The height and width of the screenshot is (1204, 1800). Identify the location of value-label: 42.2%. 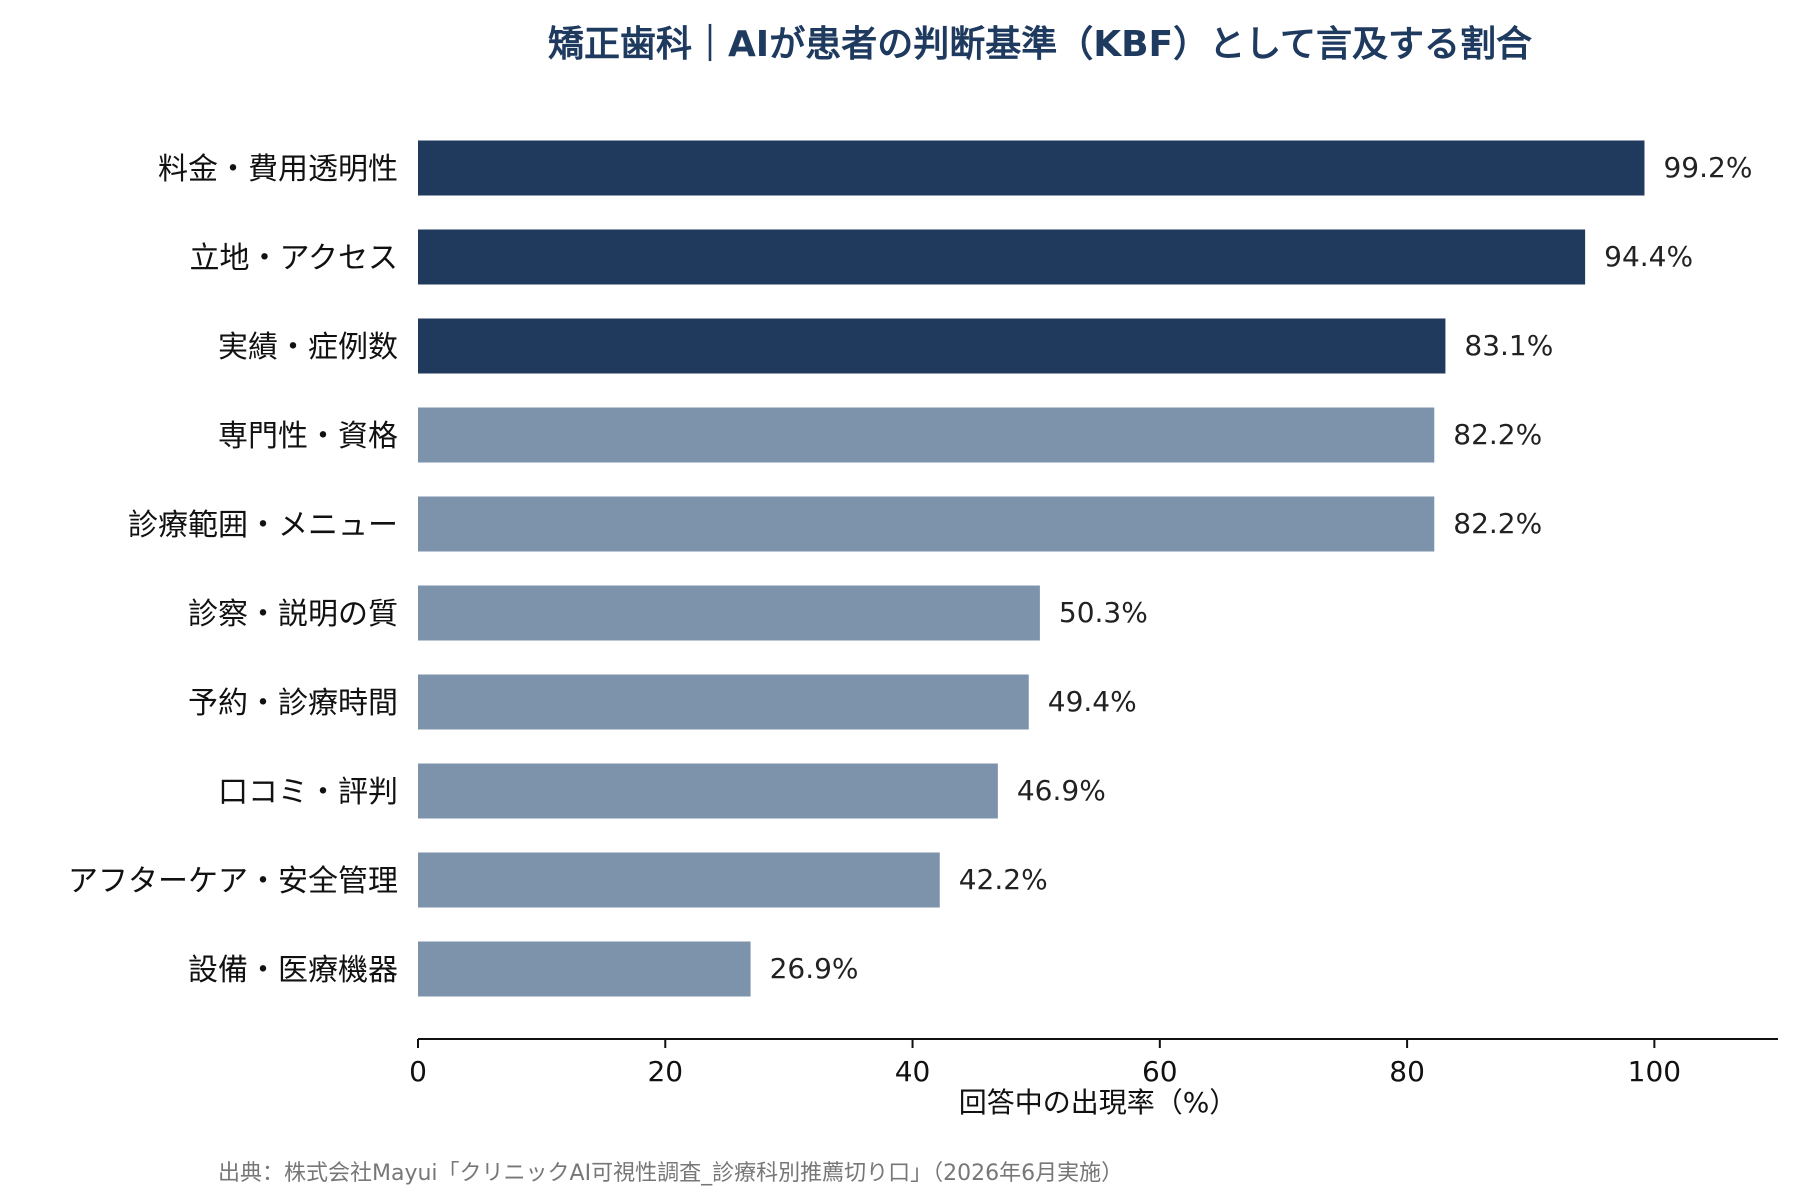
(1003, 879).